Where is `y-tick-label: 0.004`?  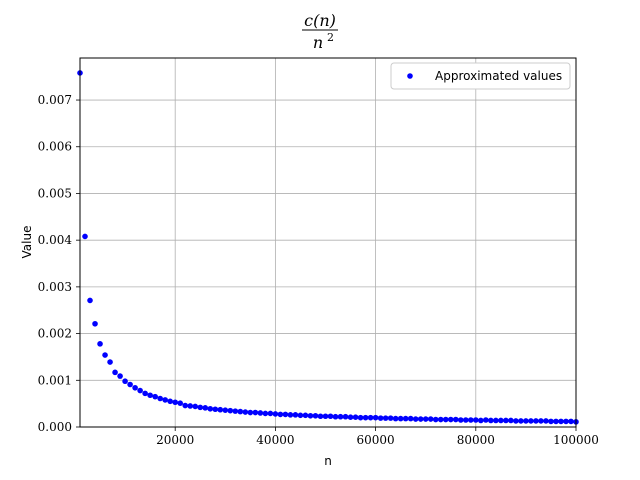
y-tick-label: 0.004 is located at coordinates (55, 240).